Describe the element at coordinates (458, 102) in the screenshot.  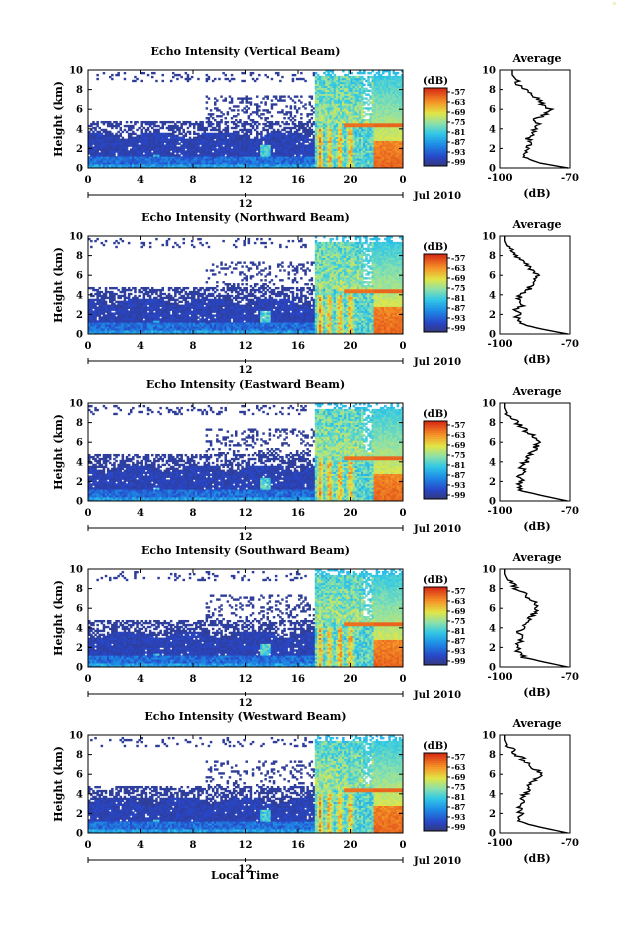
I see `colorbar-tick-label: -63` at that location.